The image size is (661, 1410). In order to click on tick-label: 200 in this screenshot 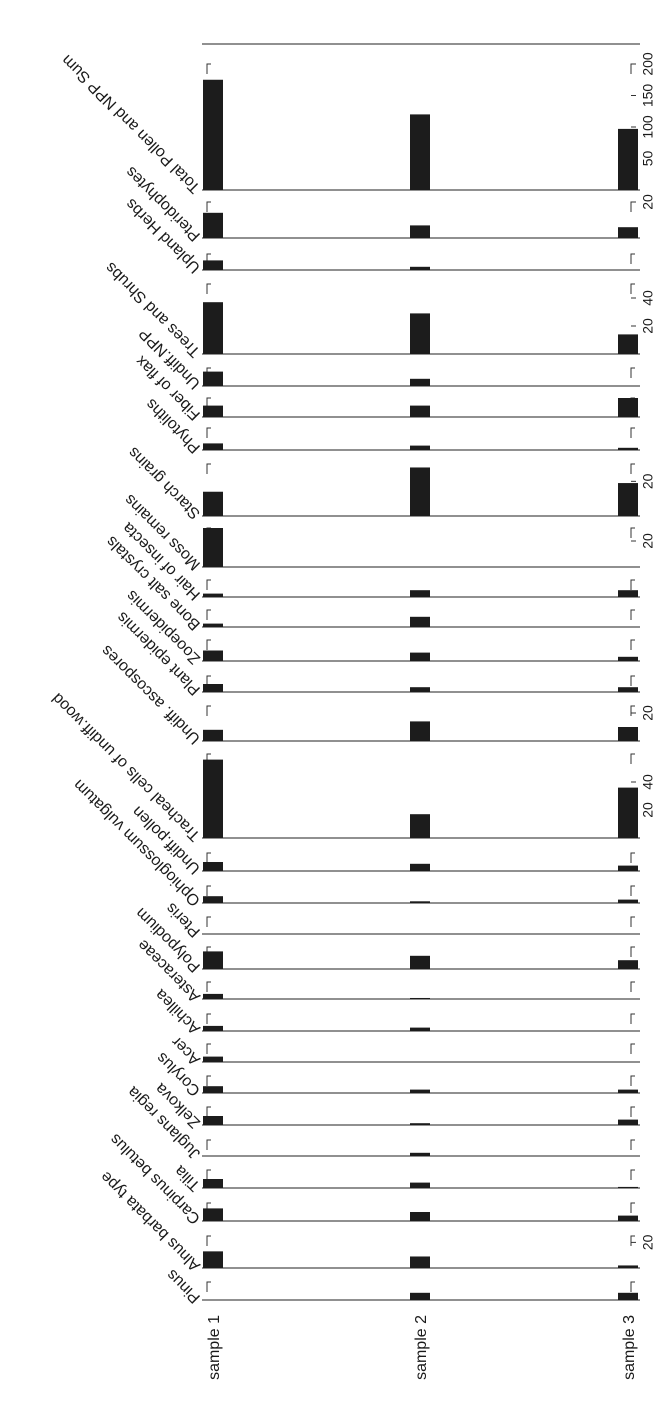, I will do `click(647, 64)`.